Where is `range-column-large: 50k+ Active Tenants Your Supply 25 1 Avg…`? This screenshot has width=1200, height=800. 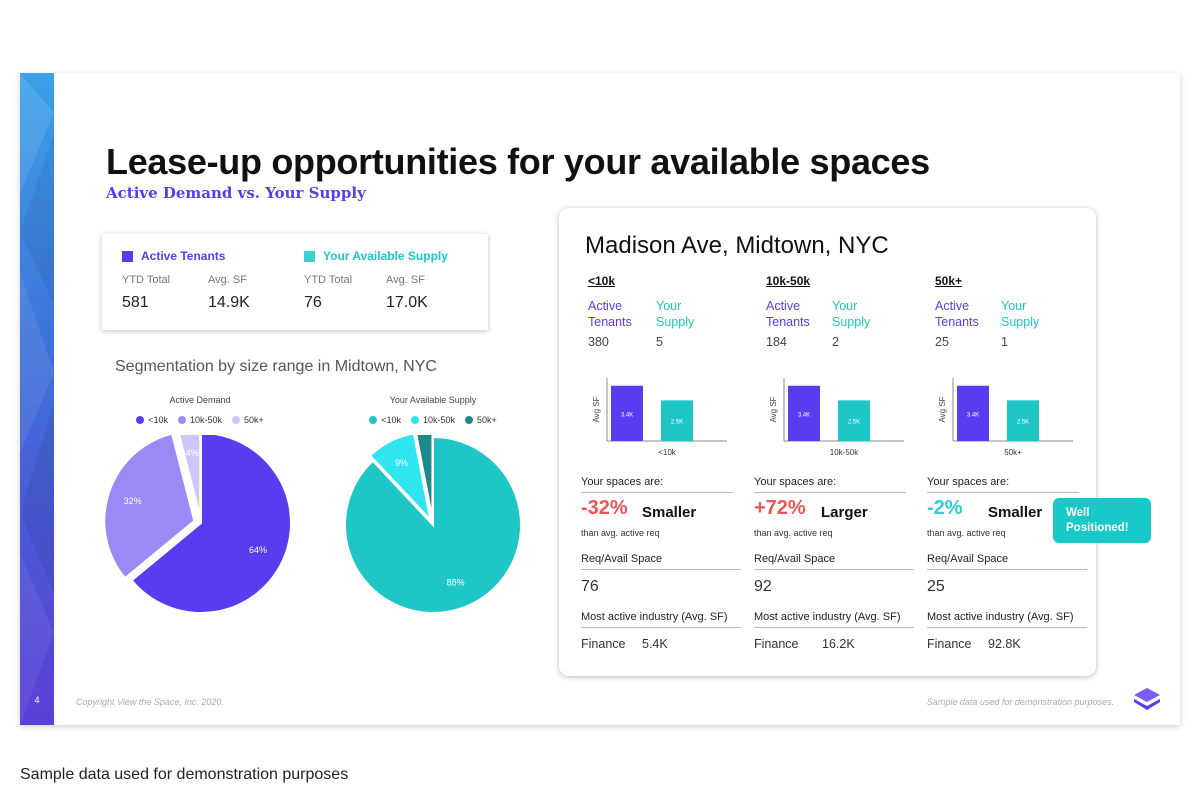 range-column-large: 50k+ Active Tenants Your Supply 25 1 Avg… is located at coordinates (1007, 442).